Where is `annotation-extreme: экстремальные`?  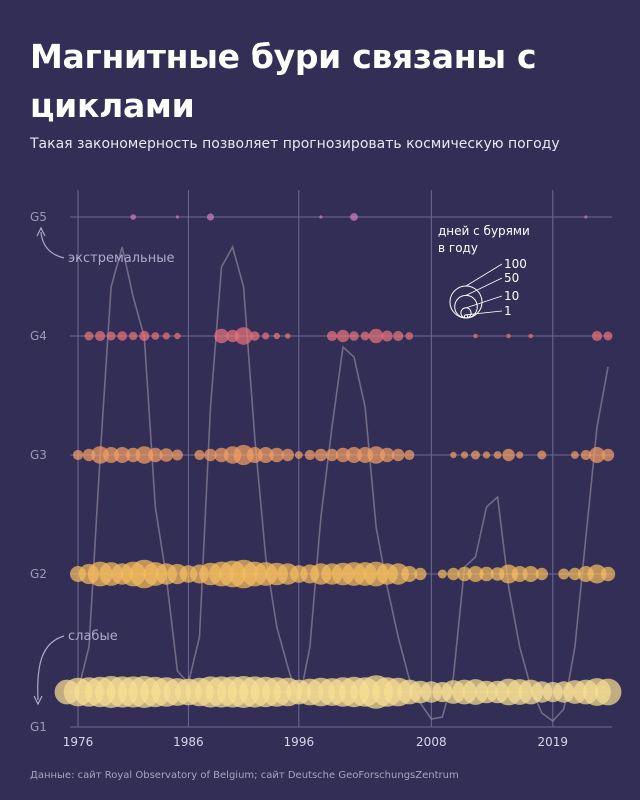 annotation-extreme: экстремальные is located at coordinates (121, 258).